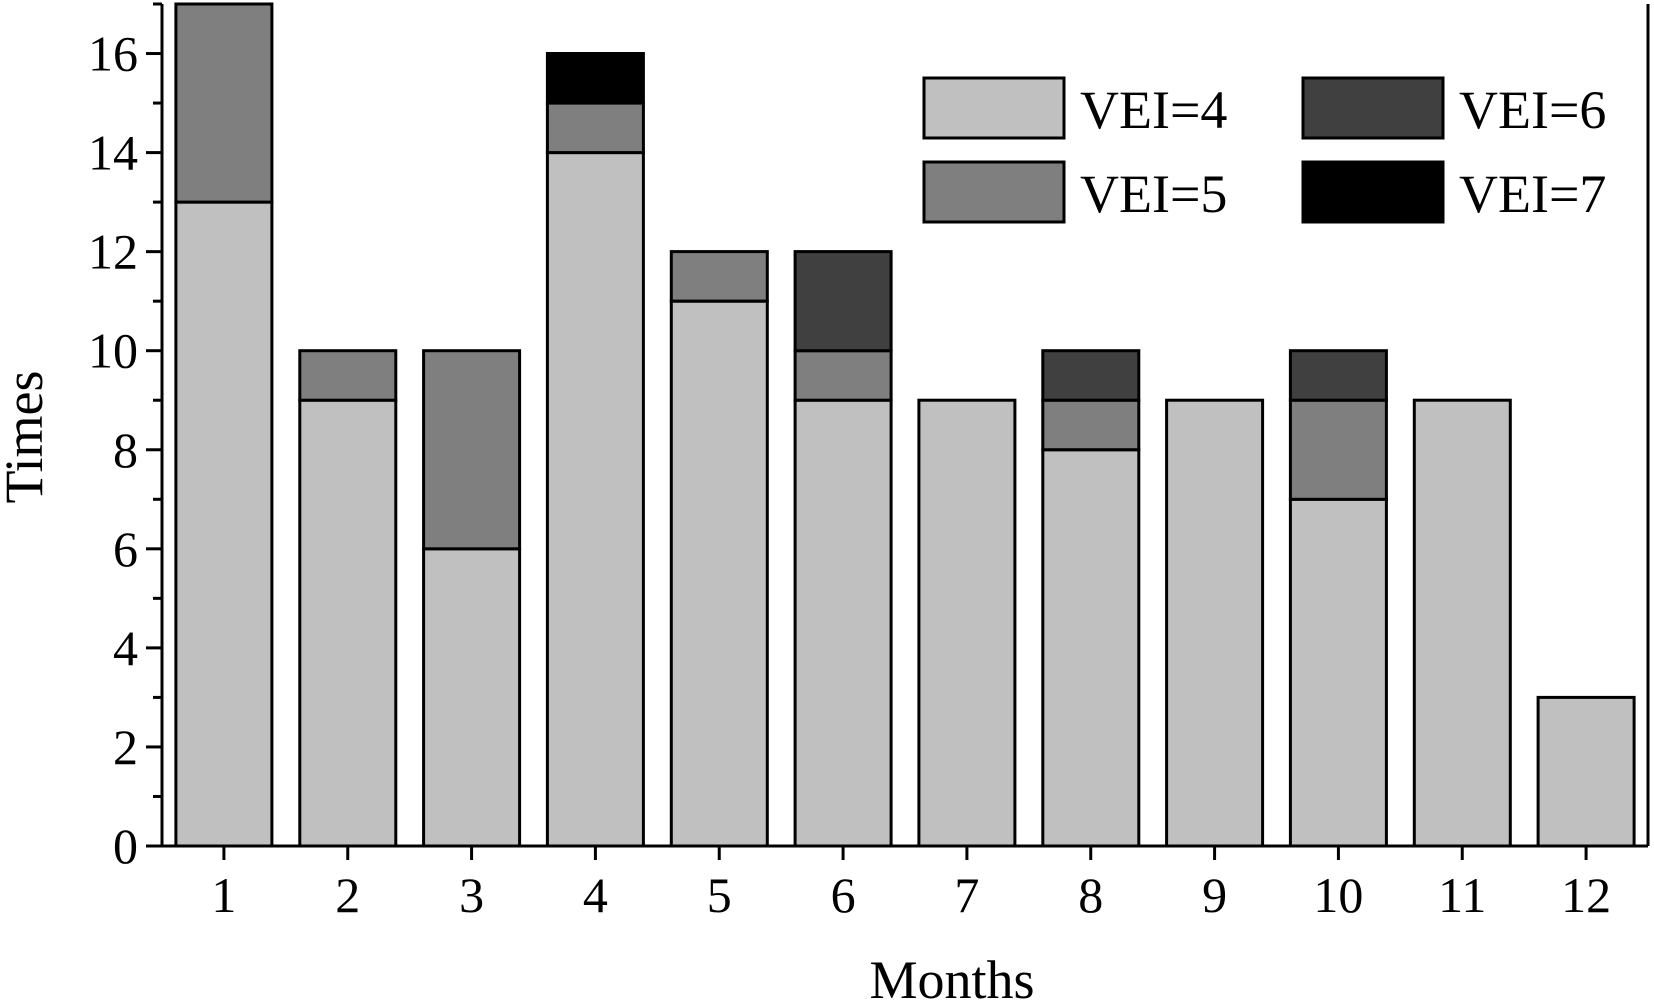 This screenshot has width=1654, height=1004. I want to click on x-tick-label: 6, so click(843, 895).